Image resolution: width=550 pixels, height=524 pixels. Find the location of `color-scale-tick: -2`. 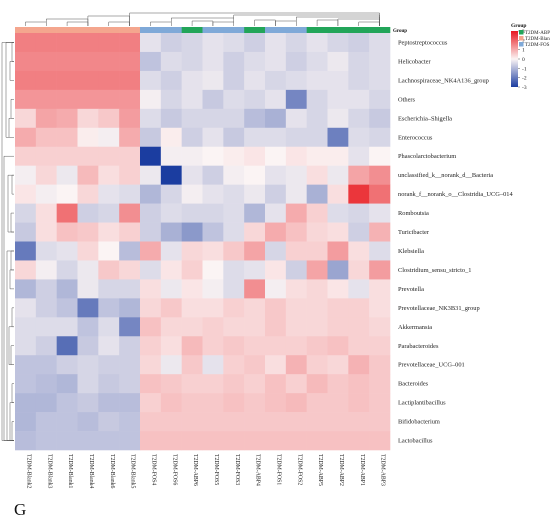

color-scale-tick: -2 is located at coordinates (524, 79).